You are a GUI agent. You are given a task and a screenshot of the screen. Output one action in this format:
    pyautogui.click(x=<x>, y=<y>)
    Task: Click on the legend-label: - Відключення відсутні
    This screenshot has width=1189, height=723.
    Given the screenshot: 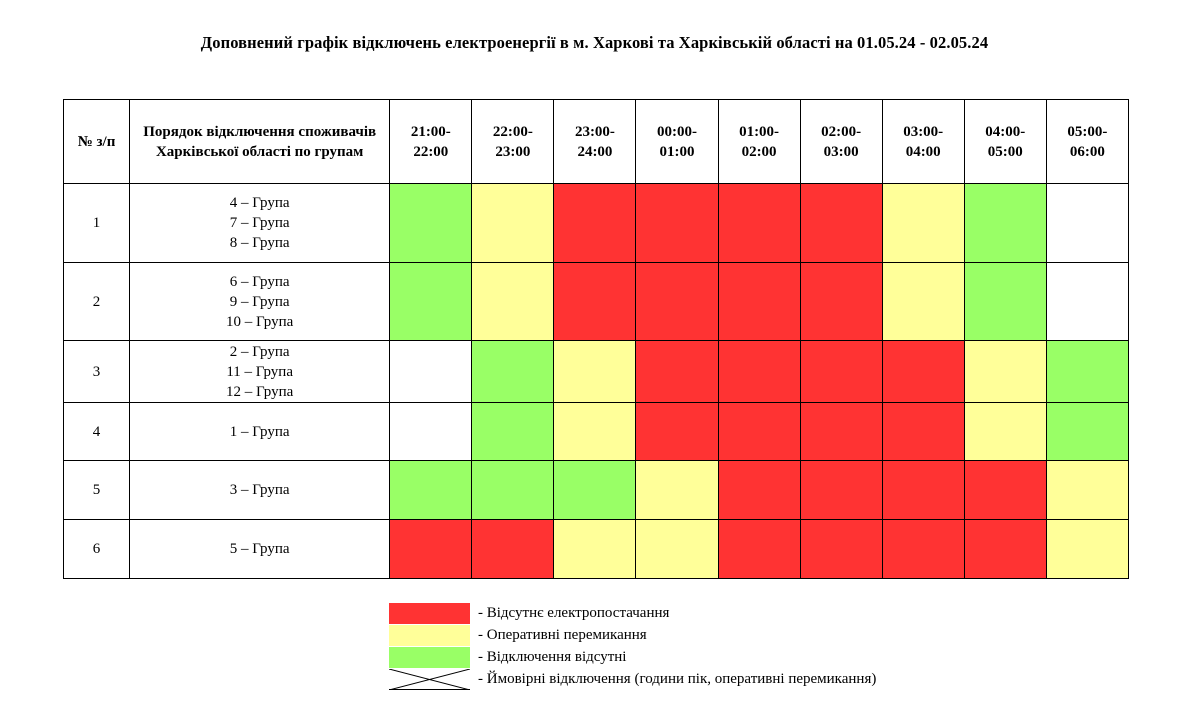 What is the action you would take?
    pyautogui.click(x=552, y=656)
    